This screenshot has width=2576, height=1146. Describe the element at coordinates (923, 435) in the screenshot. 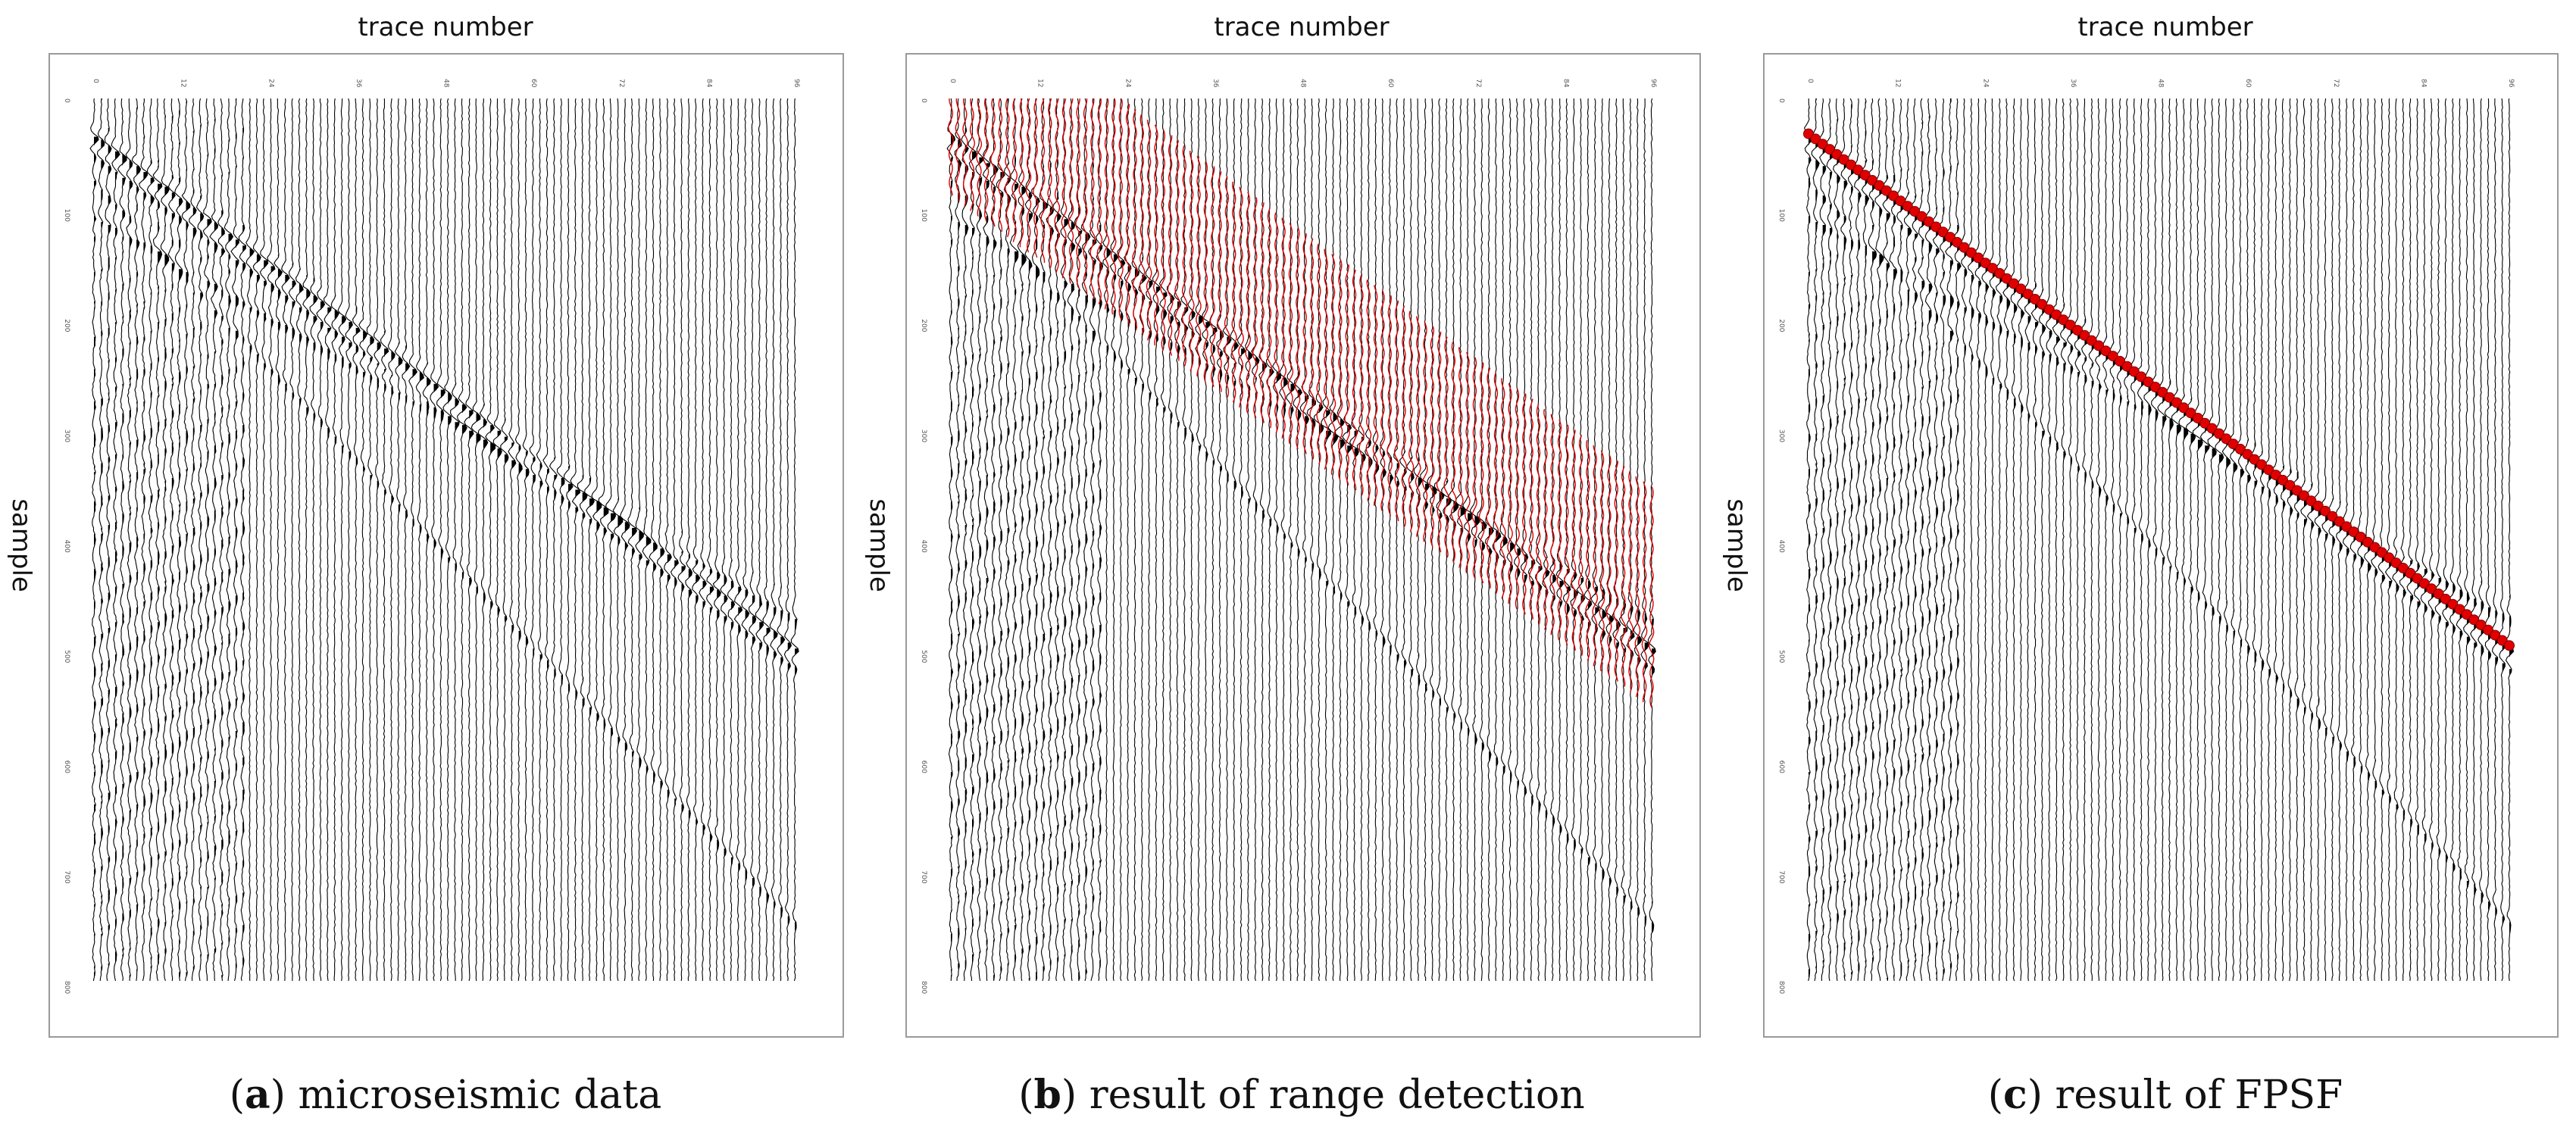

I see `y-tick-label: 300` at that location.